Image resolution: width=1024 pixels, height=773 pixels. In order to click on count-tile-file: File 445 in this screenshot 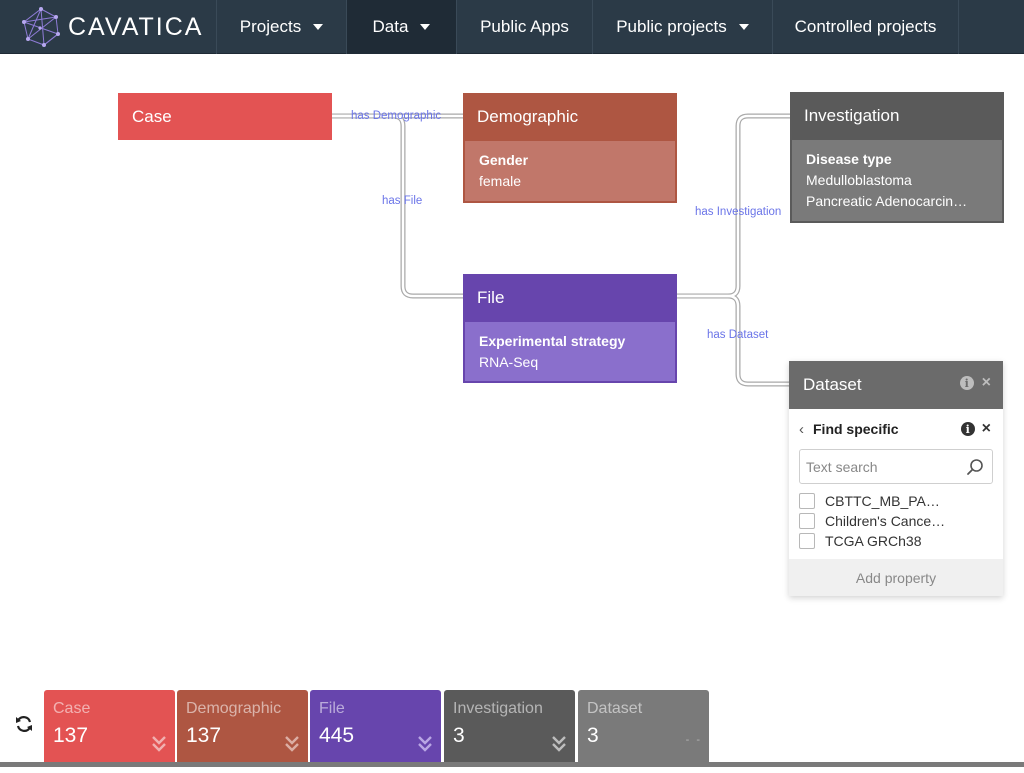, I will do `click(375, 726)`.